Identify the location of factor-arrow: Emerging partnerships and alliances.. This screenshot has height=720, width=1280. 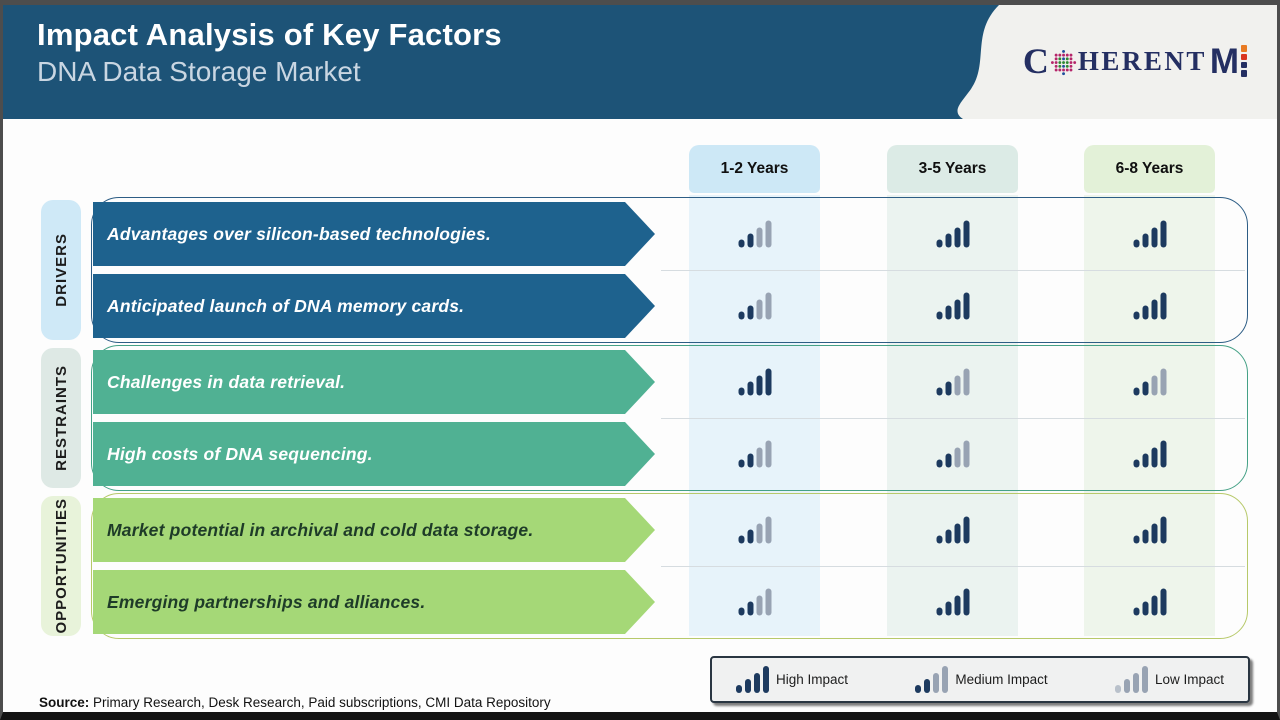
(374, 602).